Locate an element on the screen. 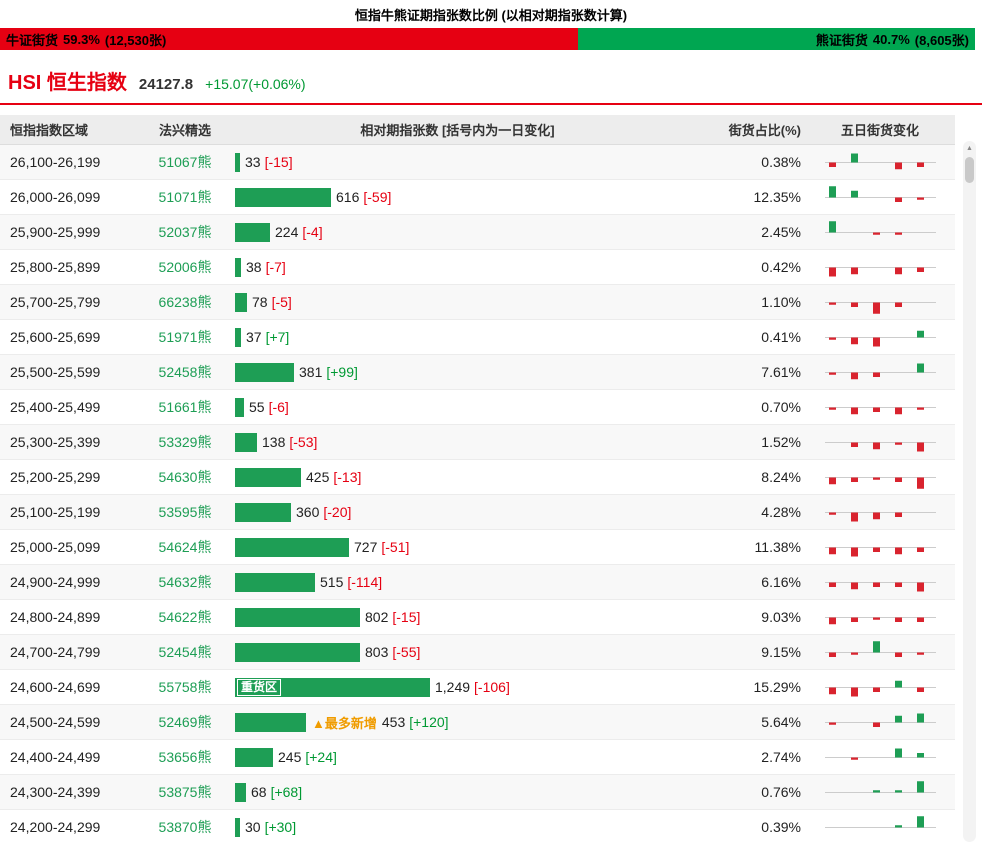 The width and height of the screenshot is (982, 844). table-row: 25,100-25,199 53595熊 360 [-20] 4.28% is located at coordinates (477, 512).